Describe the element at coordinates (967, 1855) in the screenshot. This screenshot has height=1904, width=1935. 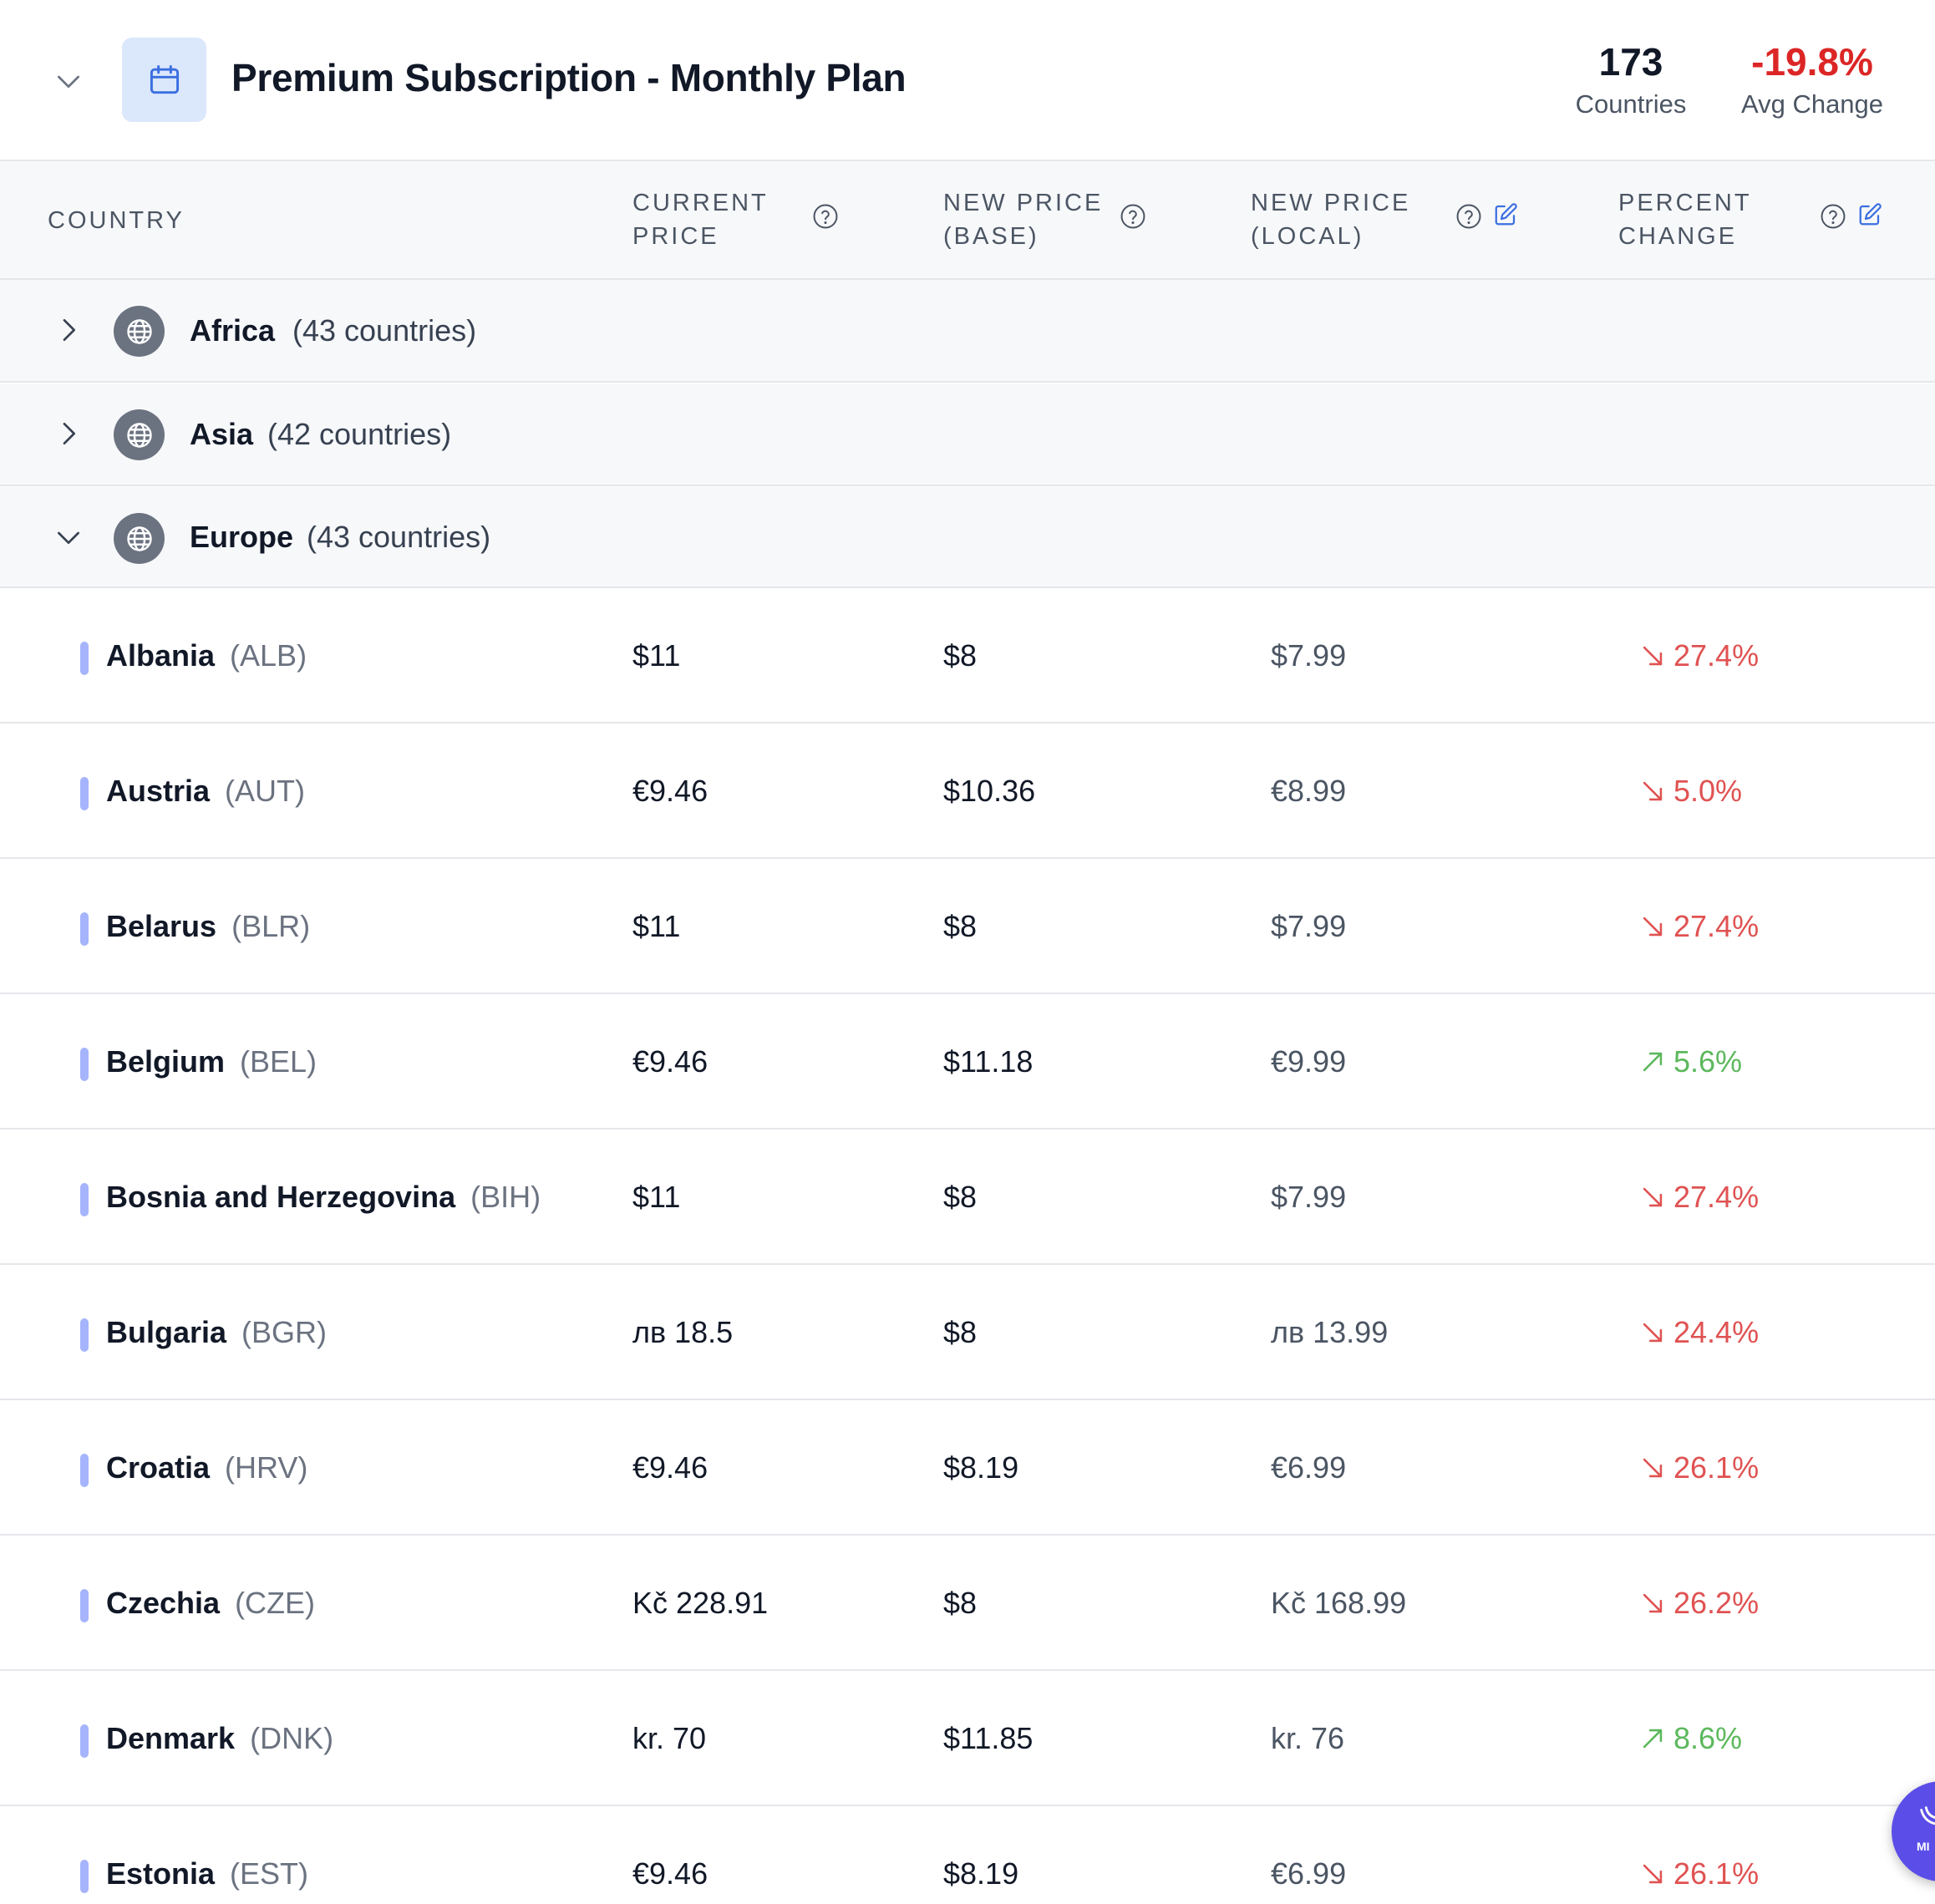
I see `table-row: Estonia (EST) €9.46 $8.19 €6.99 26.1%` at that location.